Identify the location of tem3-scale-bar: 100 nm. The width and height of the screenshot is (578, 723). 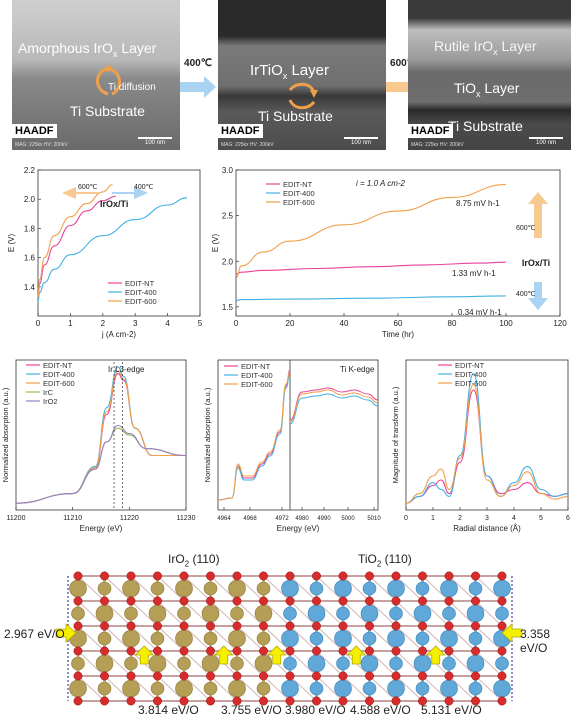
(546, 141).